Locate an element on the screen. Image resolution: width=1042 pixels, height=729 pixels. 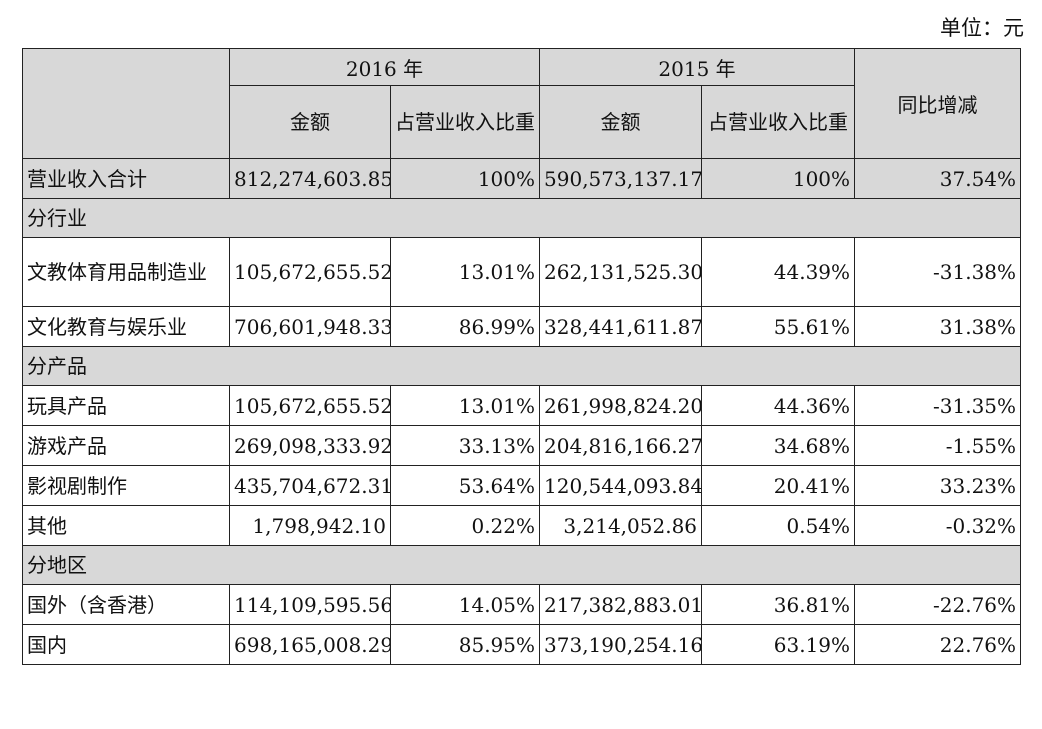
row-label: 文化教育与娱乐业 is located at coordinates (126, 326).